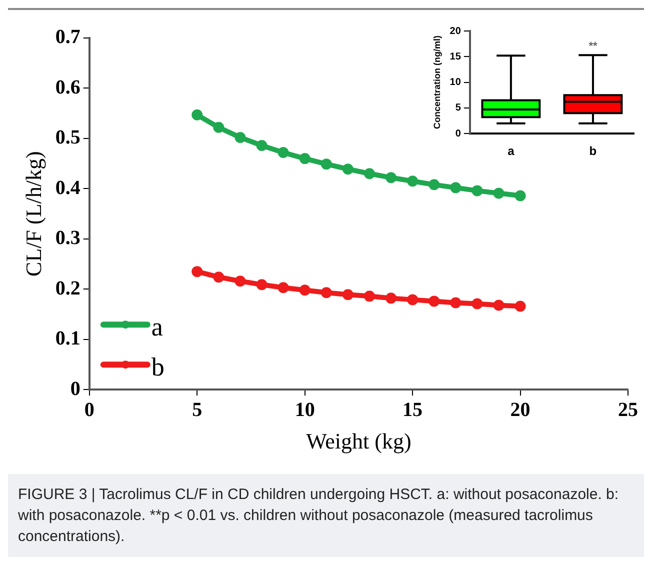 The image size is (652, 575). What do you see at coordinates (67, 187) in the screenshot?
I see `y-tick-label: 0.4` at bounding box center [67, 187].